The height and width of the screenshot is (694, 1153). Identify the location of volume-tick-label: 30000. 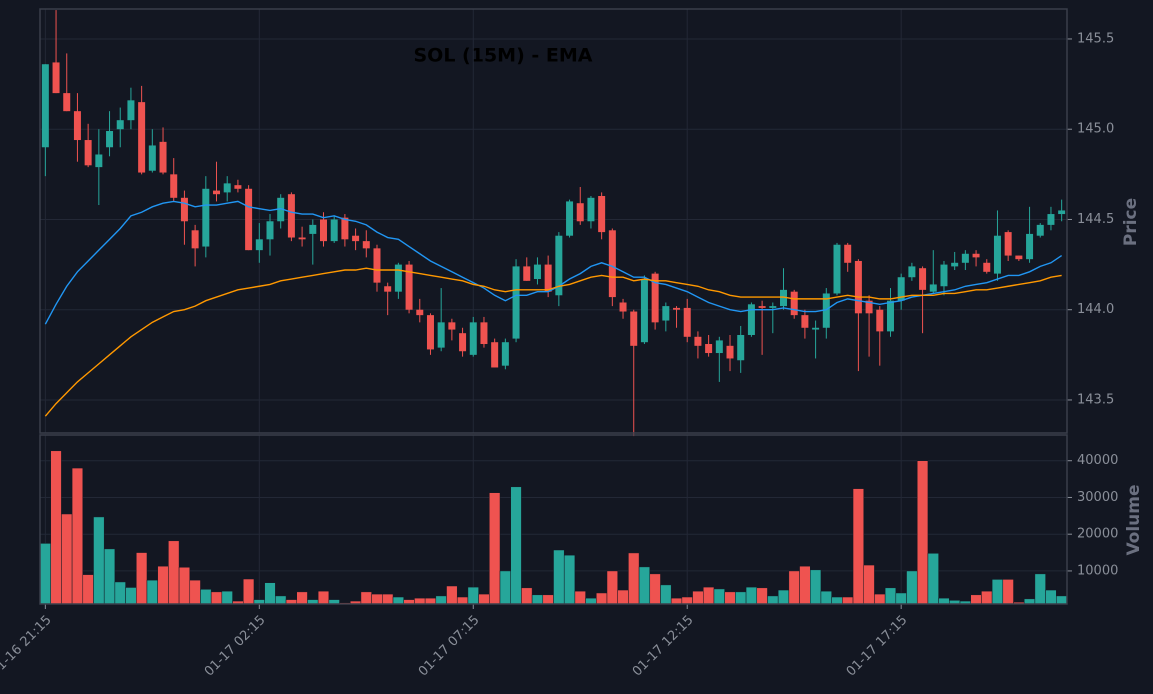
(1097, 497).